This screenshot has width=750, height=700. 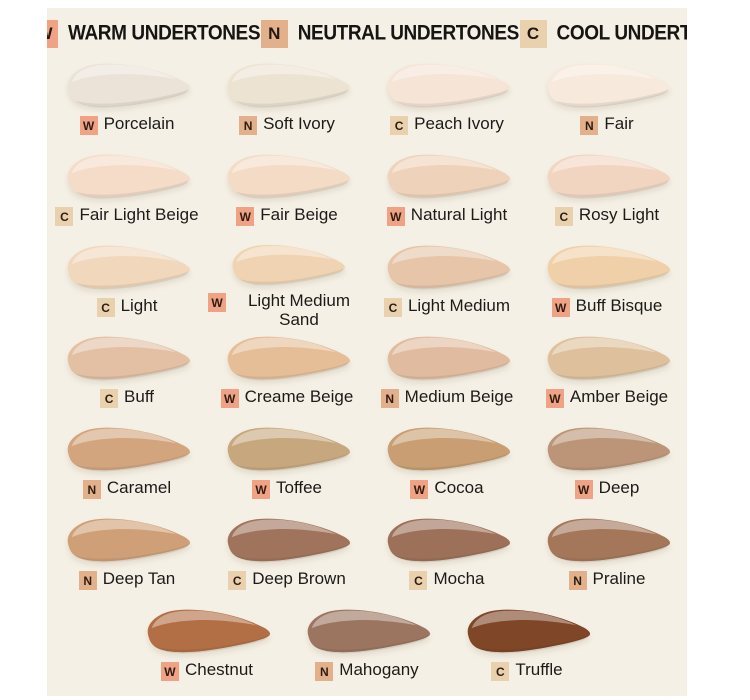 I want to click on shade-label: C Truffle, so click(x=527, y=670).